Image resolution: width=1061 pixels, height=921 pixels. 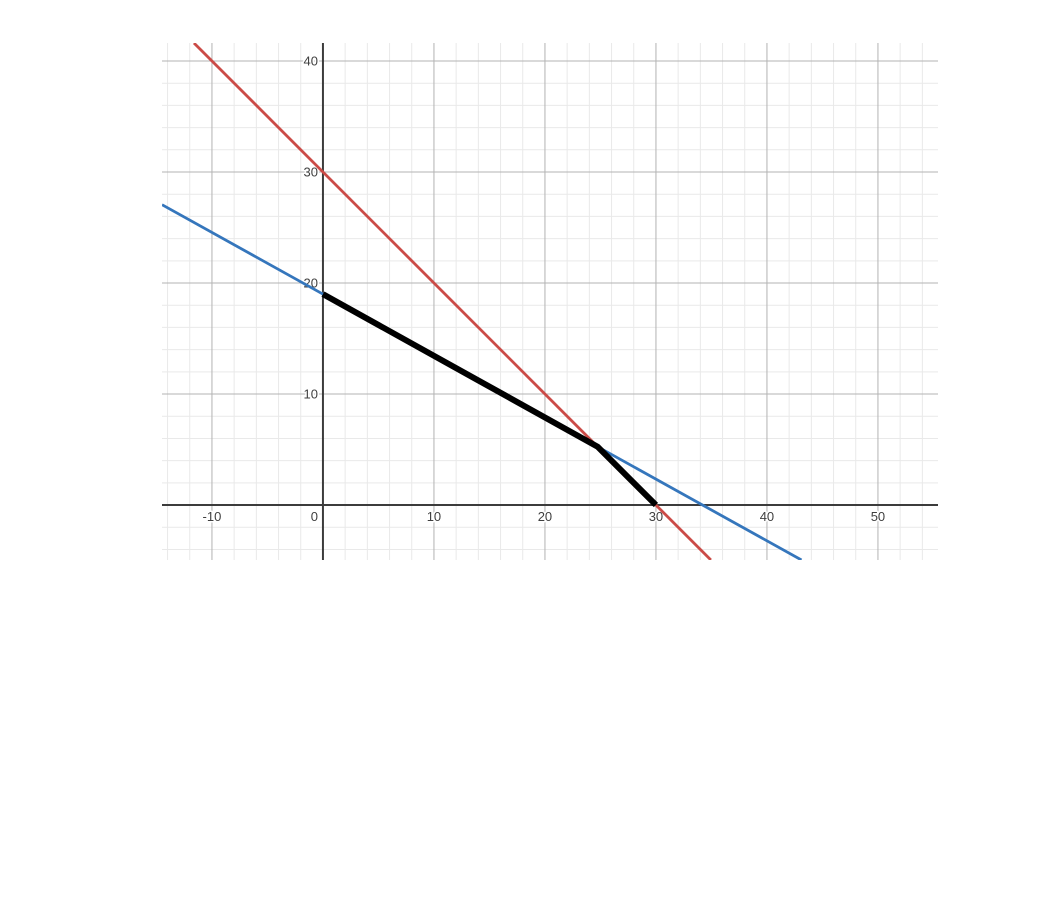 What do you see at coordinates (314, 516) in the screenshot?
I see `x-tick-label: 0` at bounding box center [314, 516].